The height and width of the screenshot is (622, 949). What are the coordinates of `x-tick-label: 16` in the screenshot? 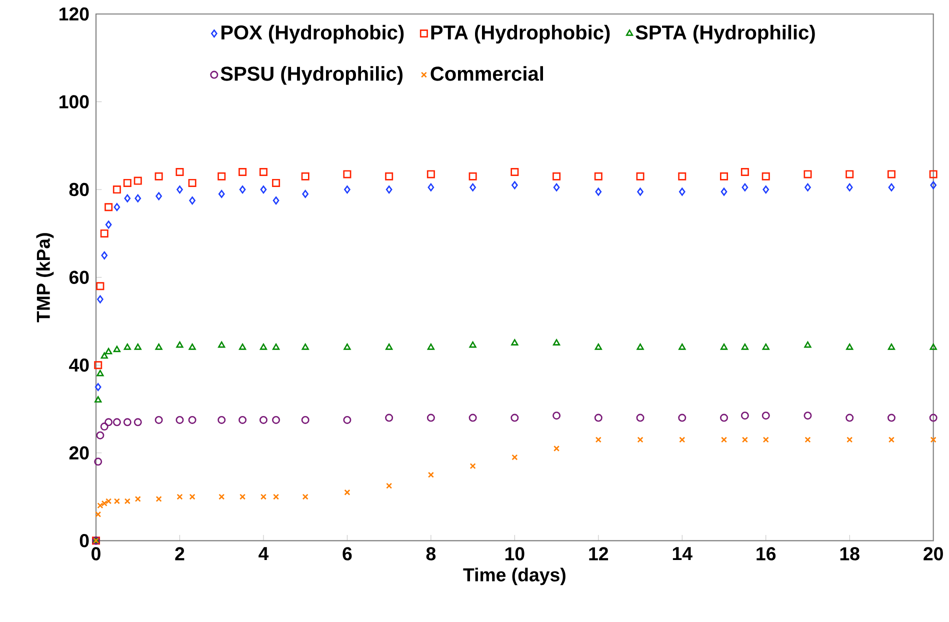 It's located at (766, 553).